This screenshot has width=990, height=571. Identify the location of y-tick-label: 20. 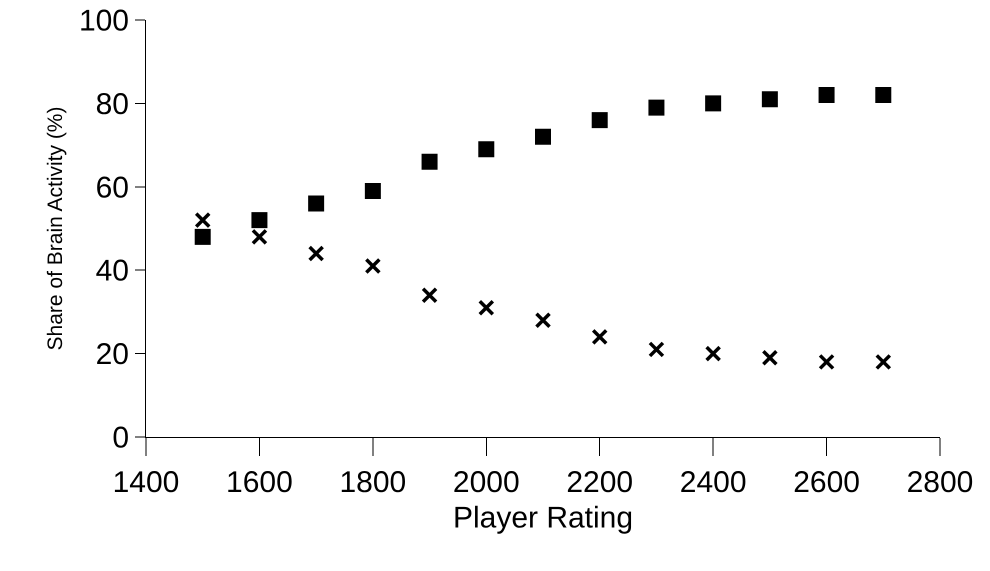
(112, 355).